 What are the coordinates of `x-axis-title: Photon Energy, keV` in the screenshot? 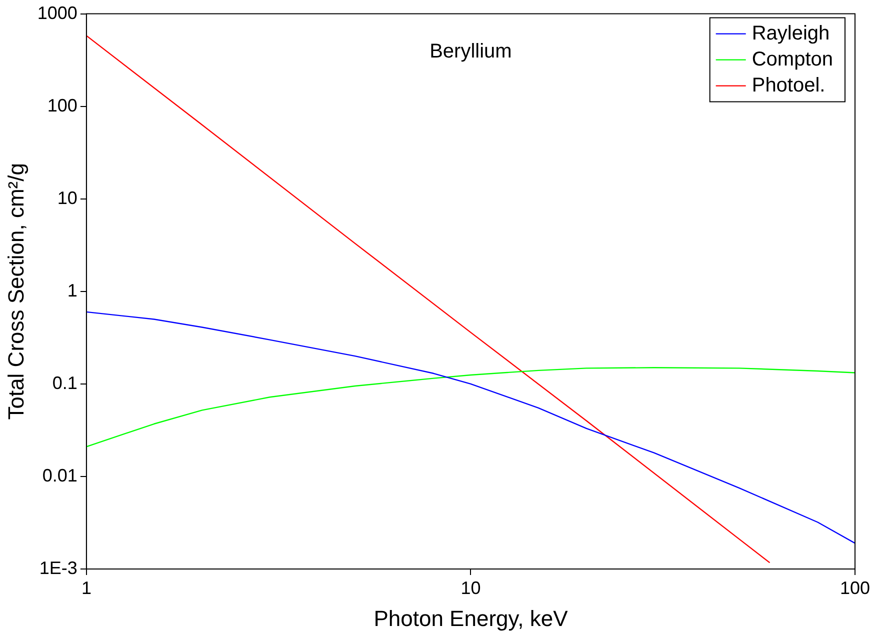 It's located at (471, 618).